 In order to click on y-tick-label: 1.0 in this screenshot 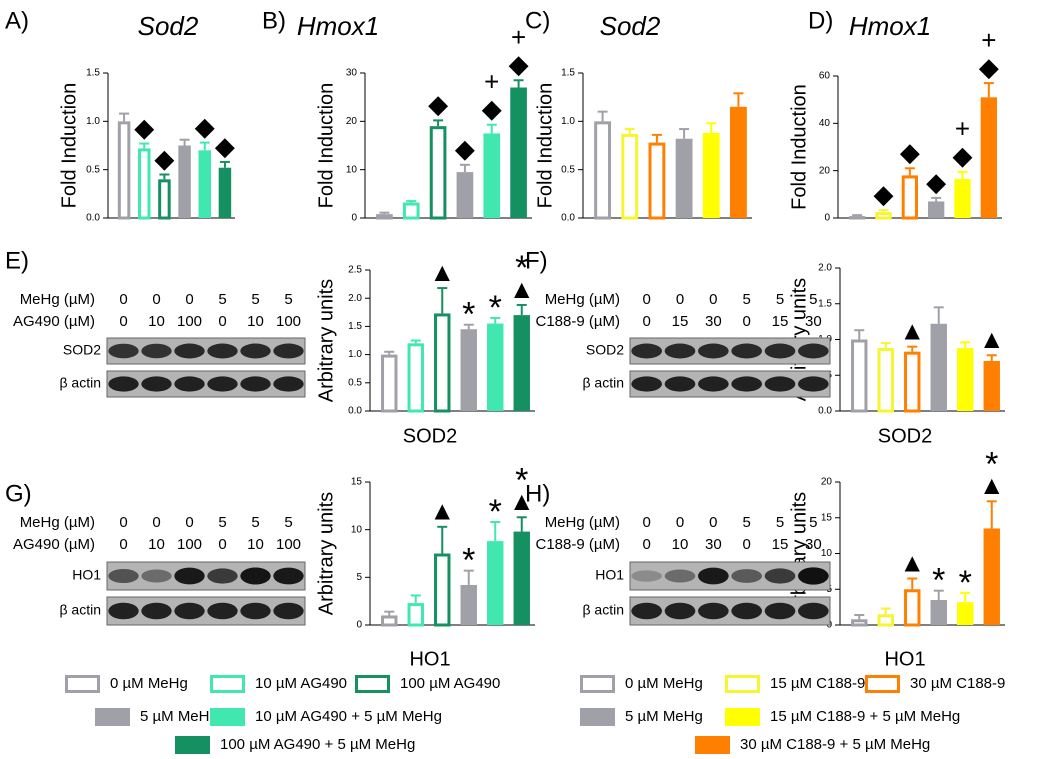, I will do `click(568, 121)`.